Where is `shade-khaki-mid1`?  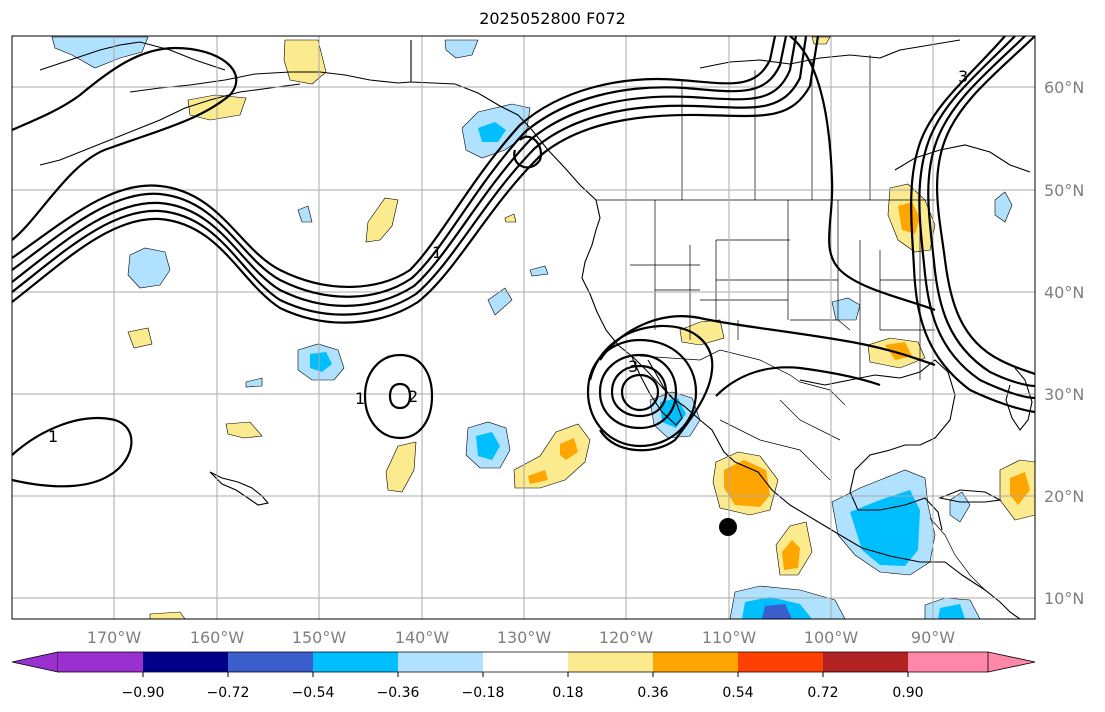 shade-khaki-mid1 is located at coordinates (382, 220).